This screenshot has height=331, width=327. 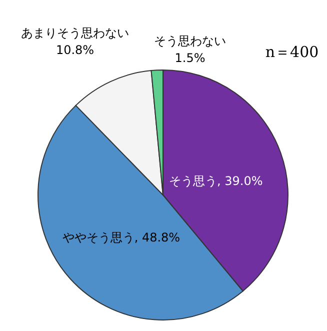 I want to click on slice-label: そう思わない, so click(x=190, y=41).